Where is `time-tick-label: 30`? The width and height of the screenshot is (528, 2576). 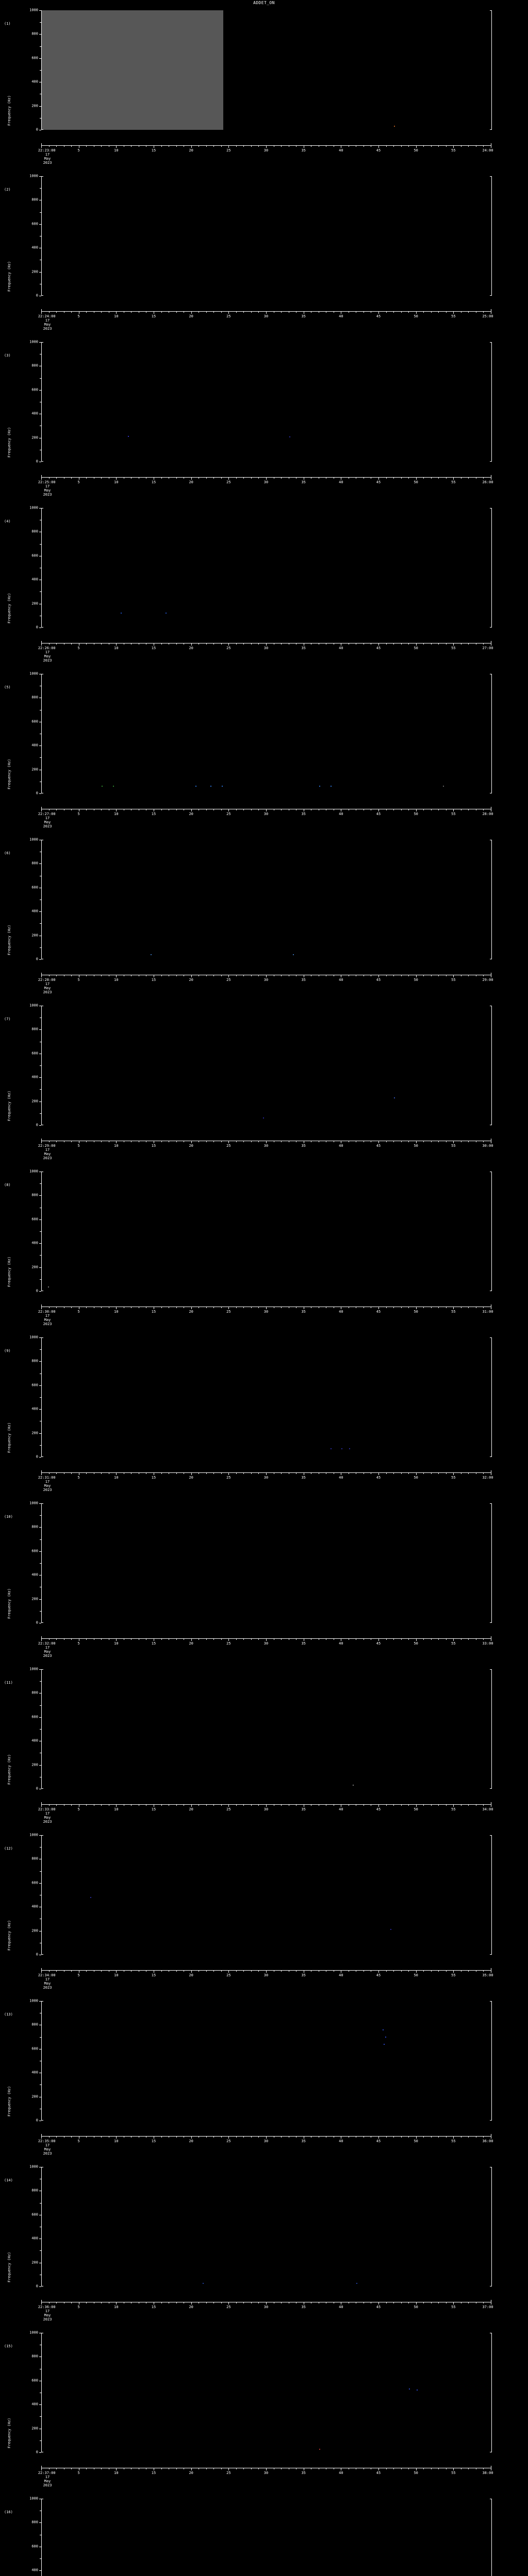 time-tick-label: 30 is located at coordinates (266, 814).